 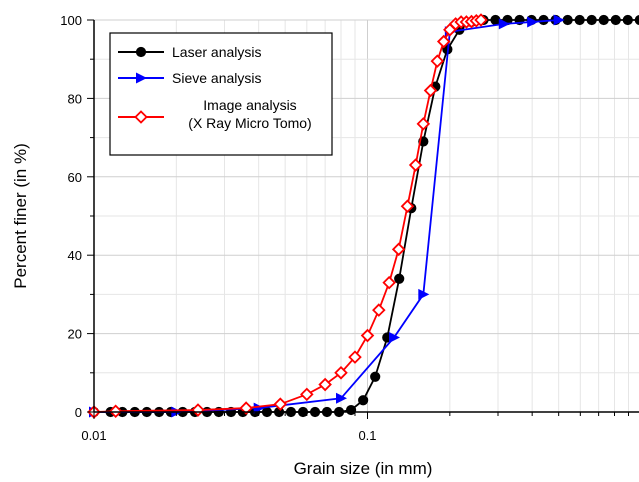 What do you see at coordinates (75, 177) in the screenshot?
I see `y-tick-label: 60` at bounding box center [75, 177].